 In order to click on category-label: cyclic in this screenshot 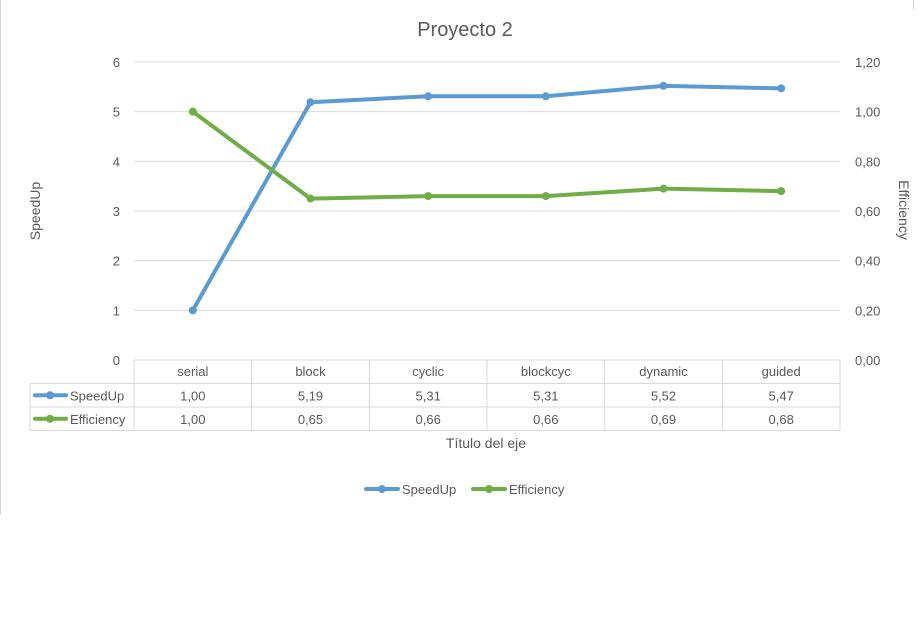, I will do `click(428, 371)`.